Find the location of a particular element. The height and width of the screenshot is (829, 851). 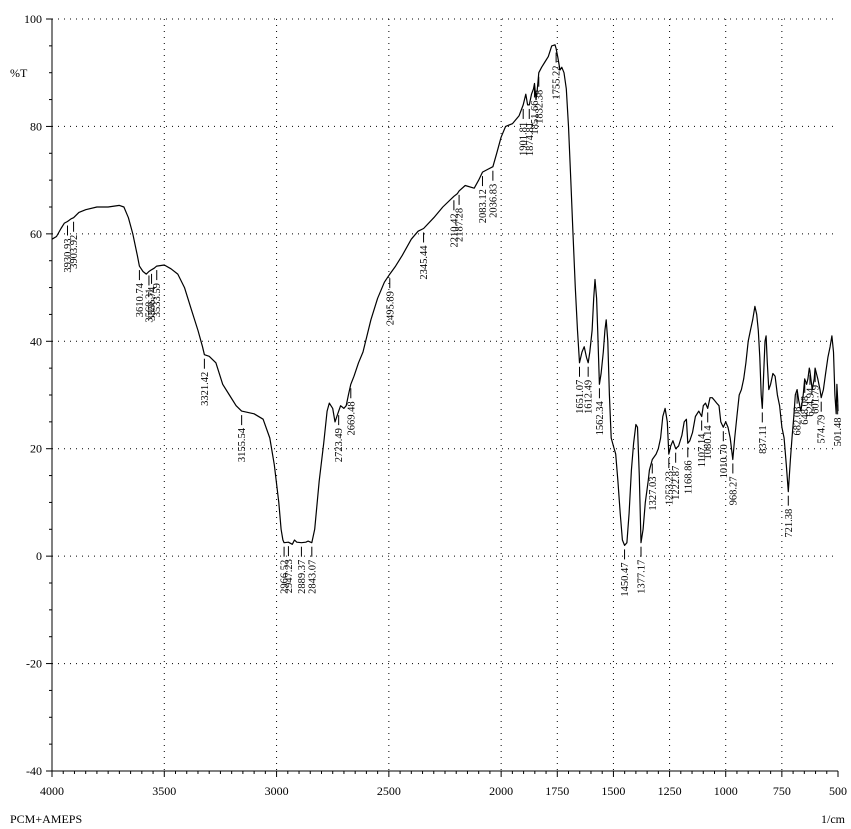

peak-annotation: 2669.48 is located at coordinates (351, 411).